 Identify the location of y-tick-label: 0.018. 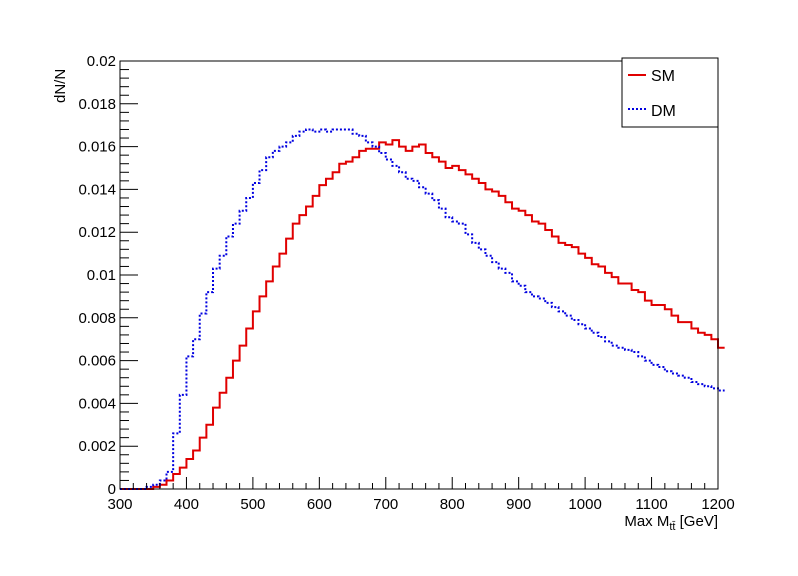
(97, 104).